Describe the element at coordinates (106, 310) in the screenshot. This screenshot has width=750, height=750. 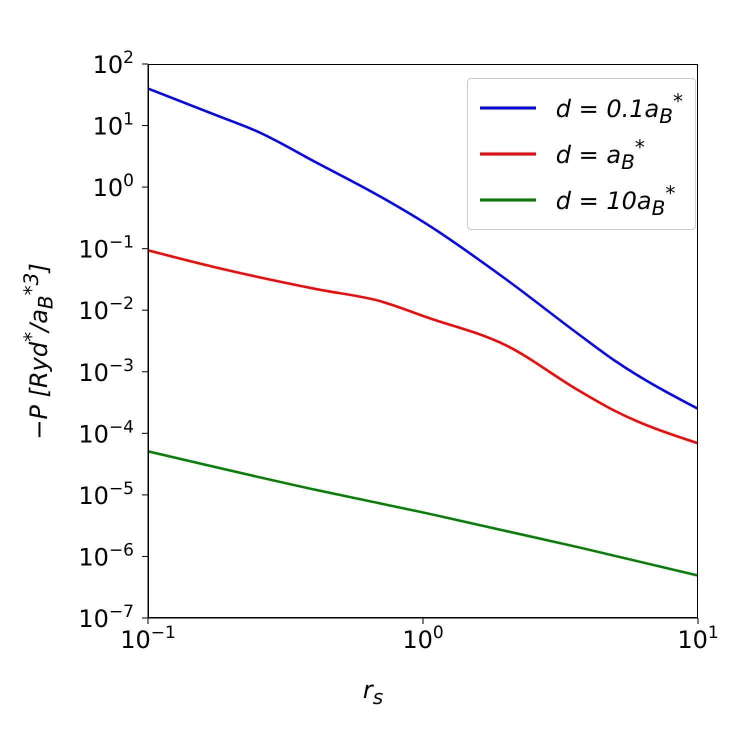
I see `y-tick-label: 10$^{−2}$` at that location.